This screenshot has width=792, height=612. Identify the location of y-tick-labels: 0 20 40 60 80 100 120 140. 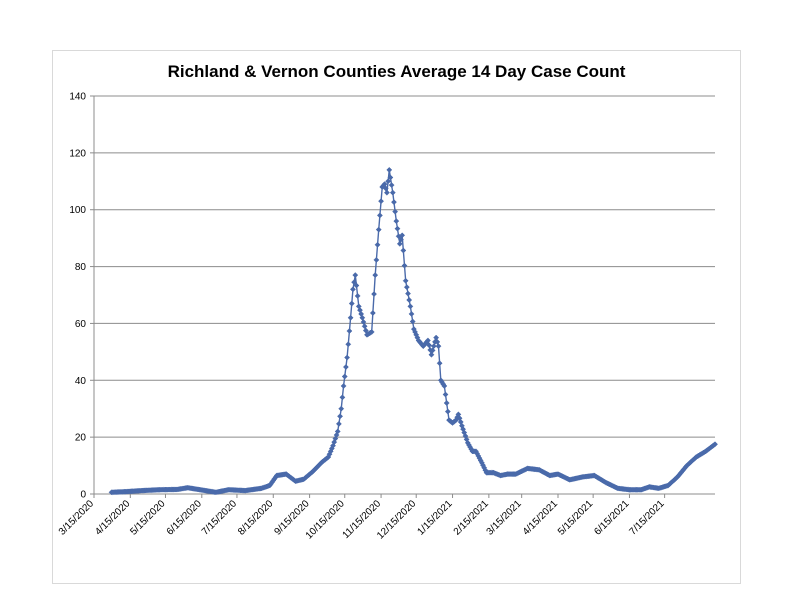
(77, 296).